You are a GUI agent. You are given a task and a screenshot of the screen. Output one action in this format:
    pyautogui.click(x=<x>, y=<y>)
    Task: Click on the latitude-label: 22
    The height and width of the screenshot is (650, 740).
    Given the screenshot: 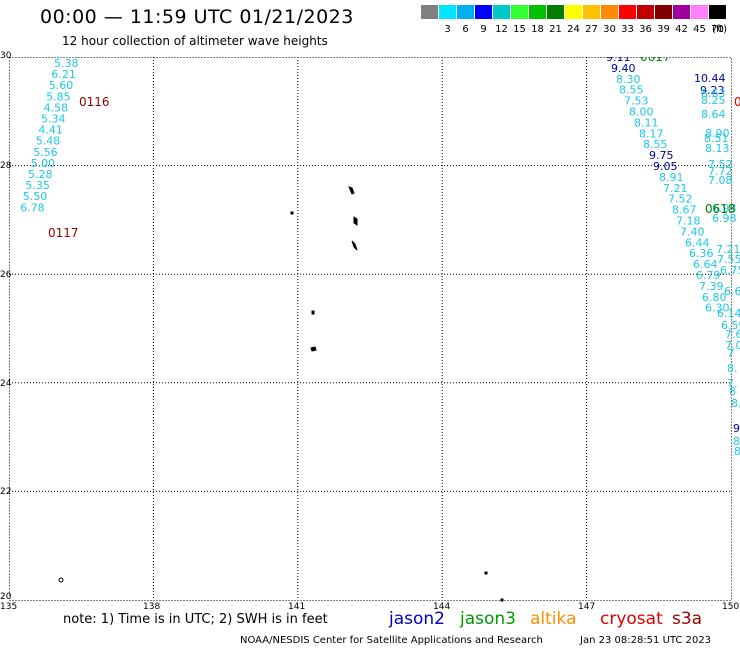 What is the action you would take?
    pyautogui.click(x=6, y=492)
    